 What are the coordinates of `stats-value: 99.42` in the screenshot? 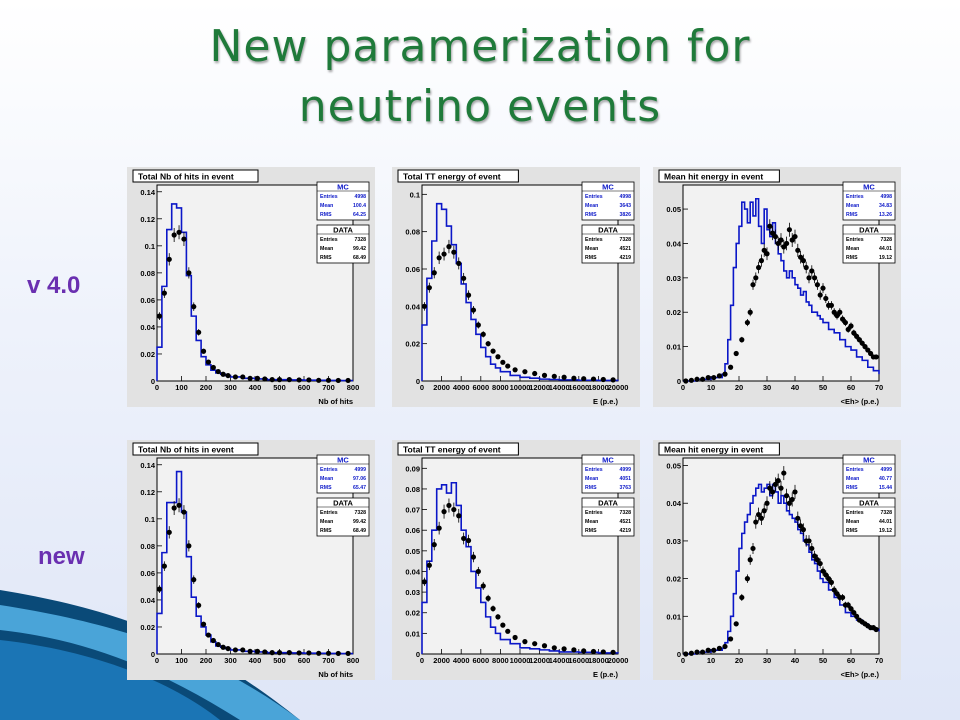 It's located at (359, 249).